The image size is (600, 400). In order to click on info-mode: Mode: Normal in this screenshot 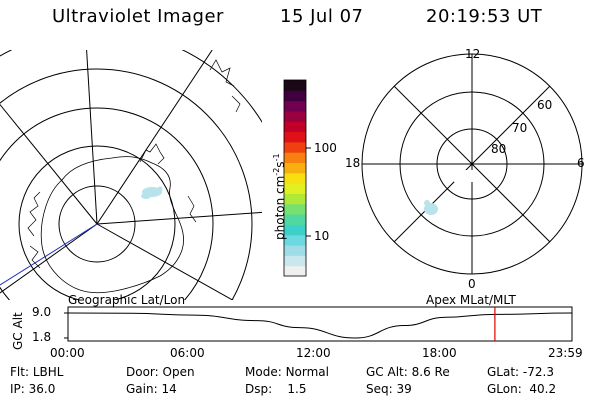, I will do `click(287, 372)`.